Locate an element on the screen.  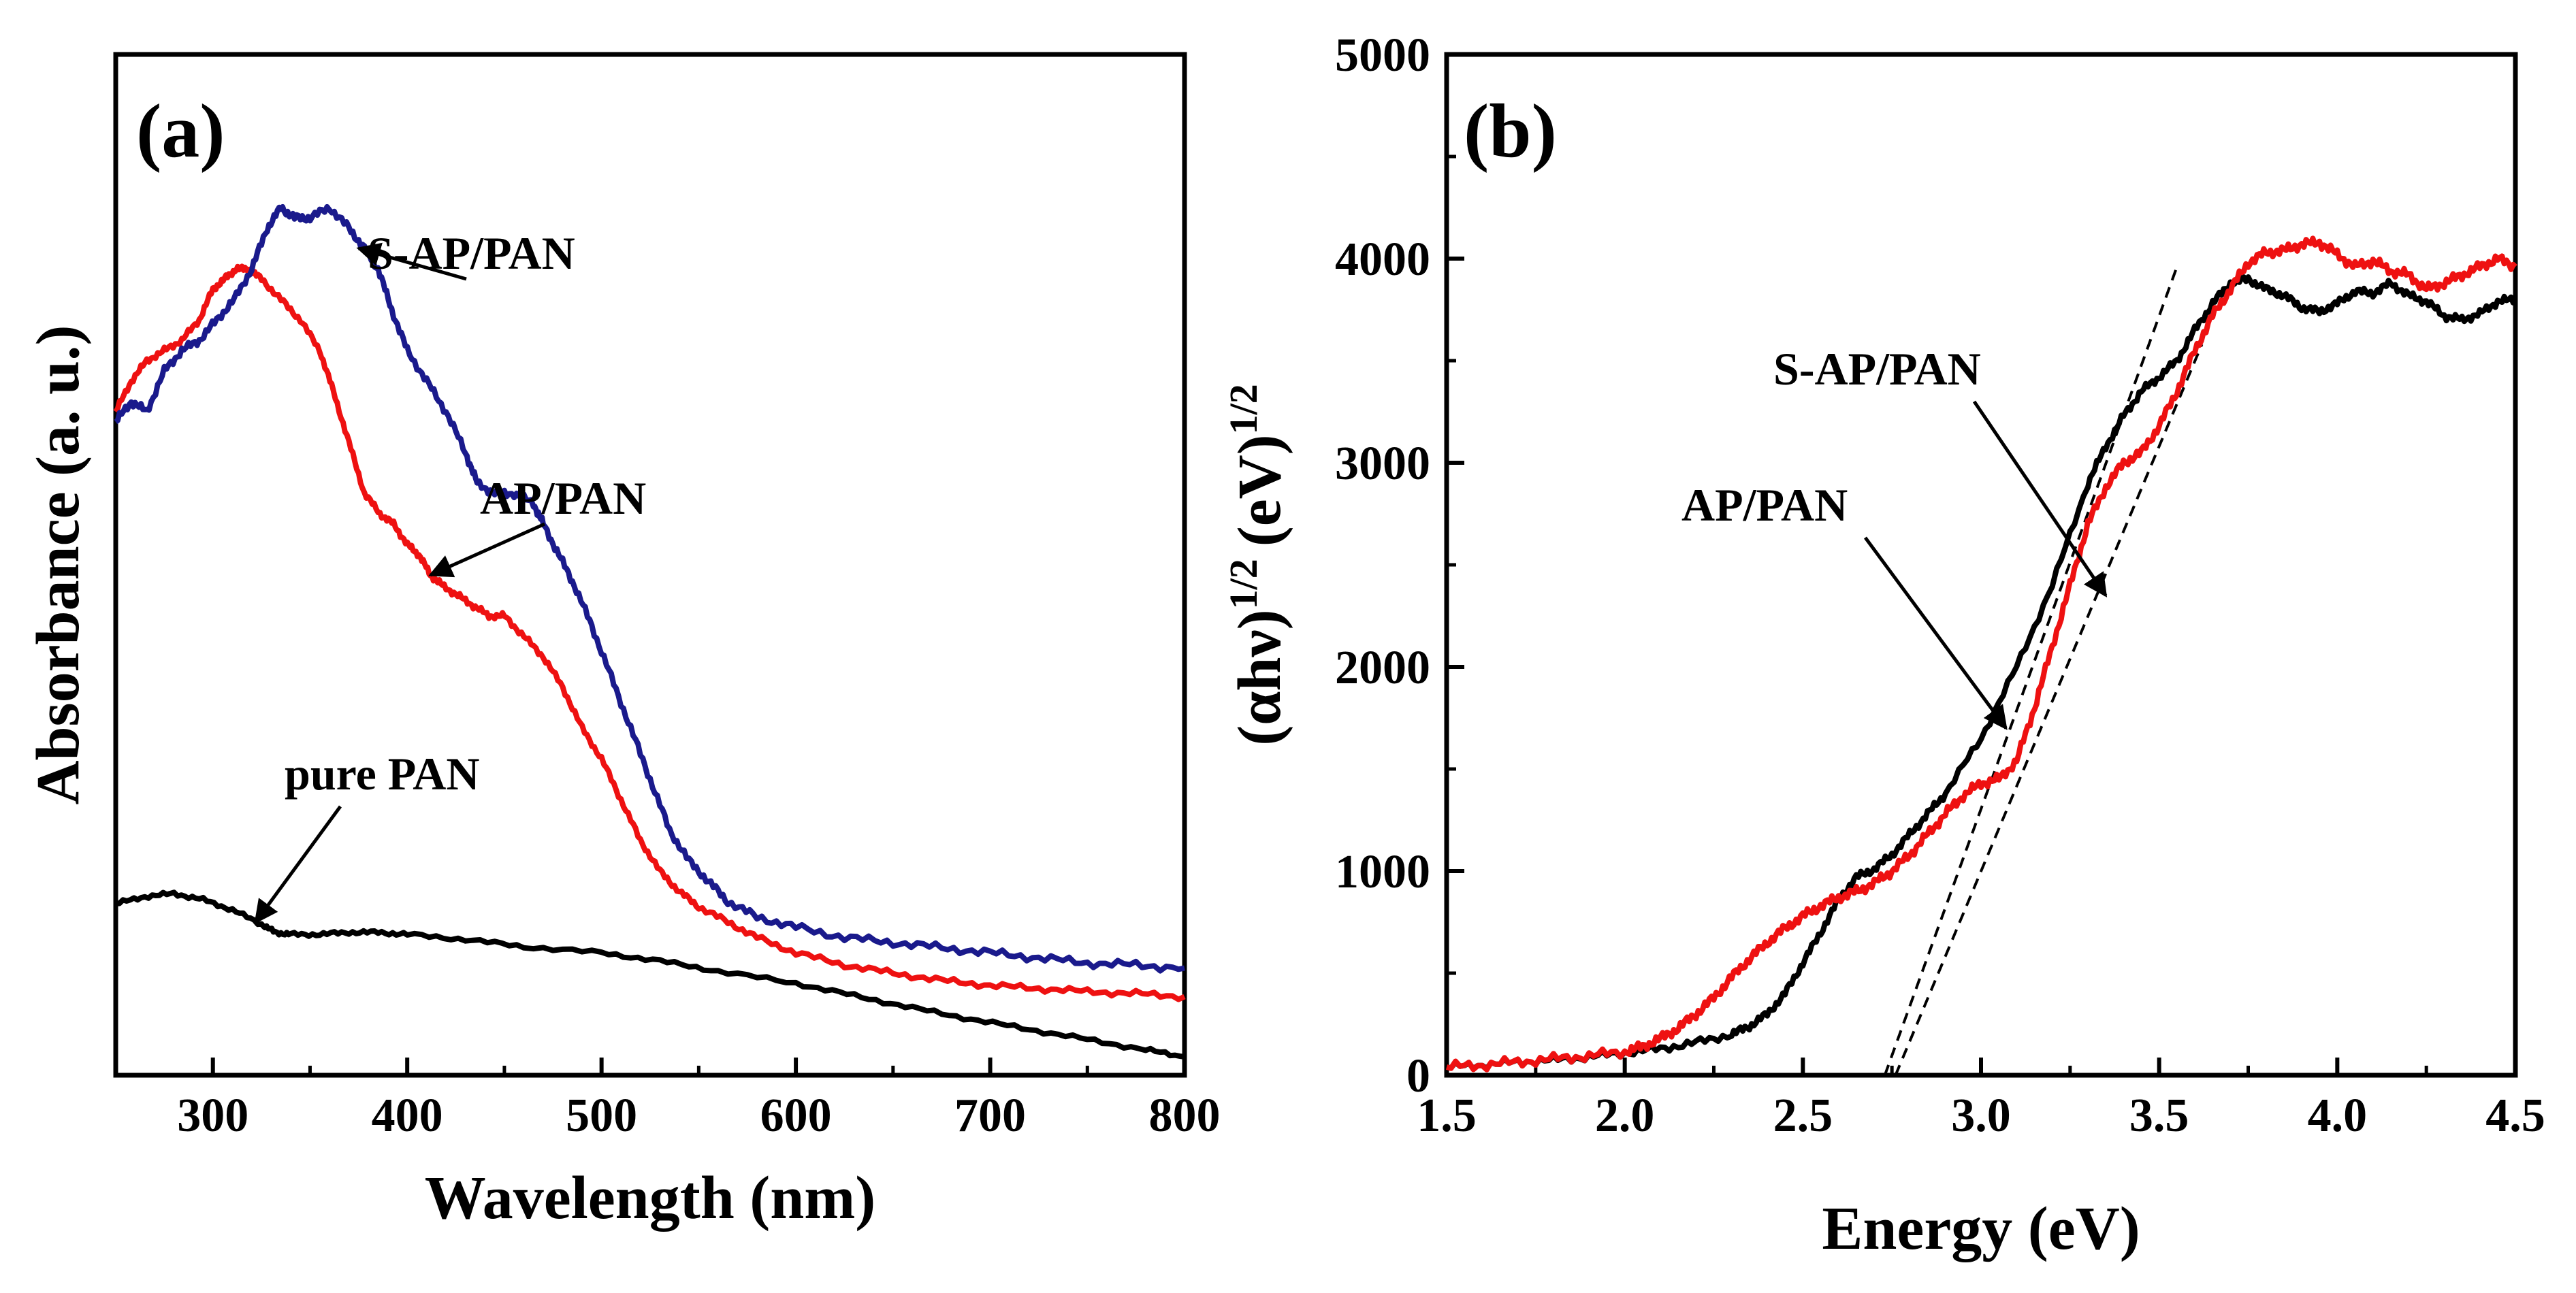
panel-b-annotations is located at coordinates (1986, 565).